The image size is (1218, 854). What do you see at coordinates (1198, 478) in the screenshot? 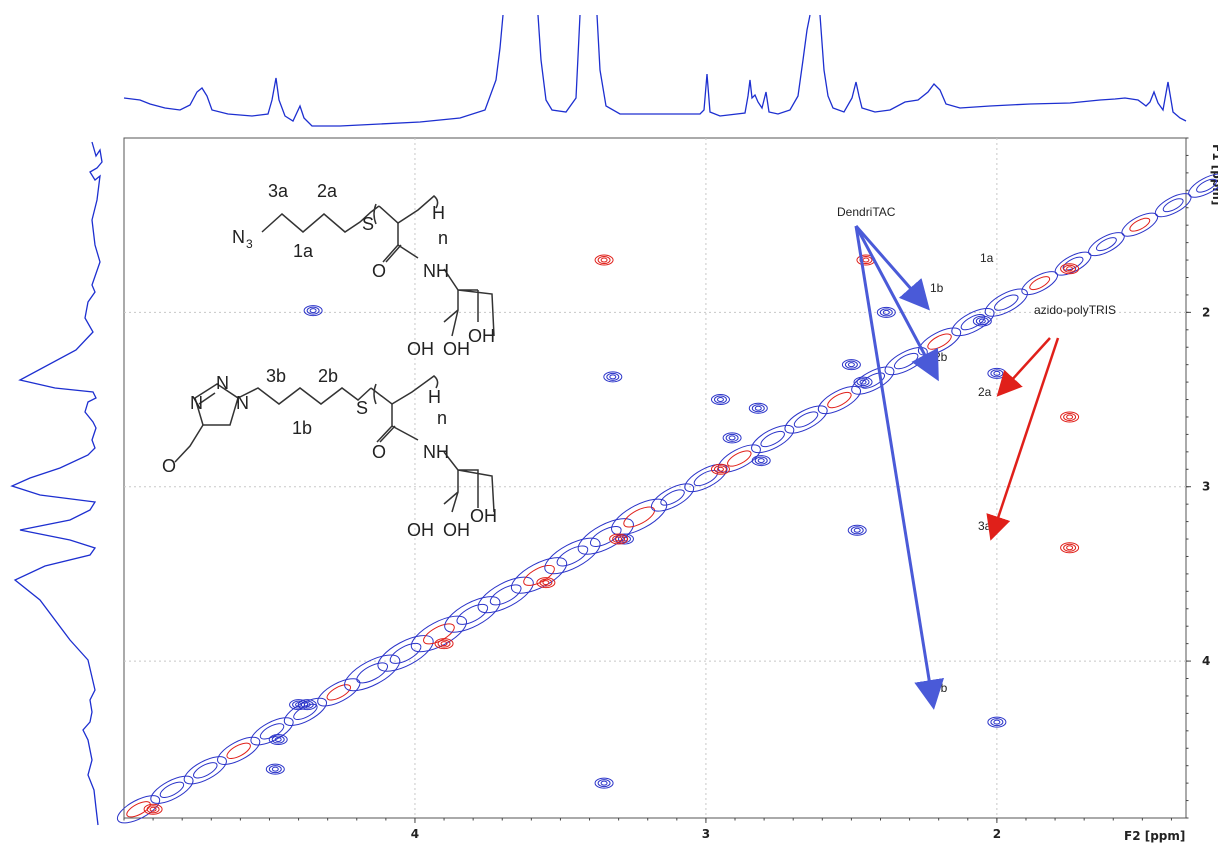
I see `y-axis-ticks: 2 3 4` at bounding box center [1198, 478].